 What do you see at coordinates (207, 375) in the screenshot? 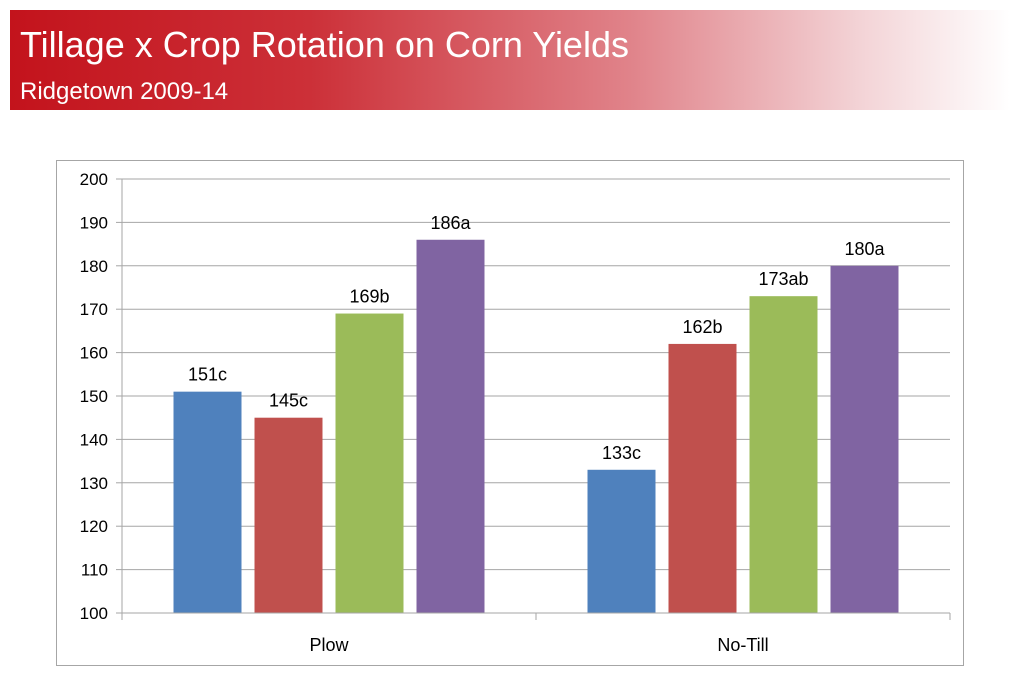
I see `data-label: 151c` at bounding box center [207, 375].